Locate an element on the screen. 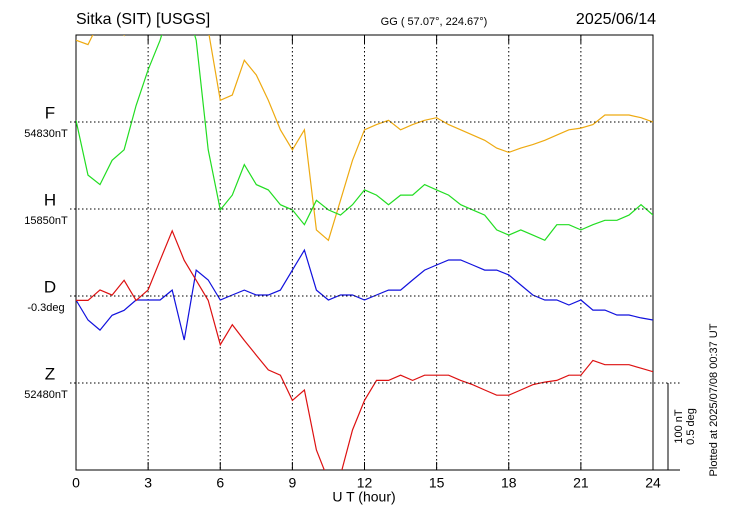  x-tick-label: 9 is located at coordinates (292, 483).